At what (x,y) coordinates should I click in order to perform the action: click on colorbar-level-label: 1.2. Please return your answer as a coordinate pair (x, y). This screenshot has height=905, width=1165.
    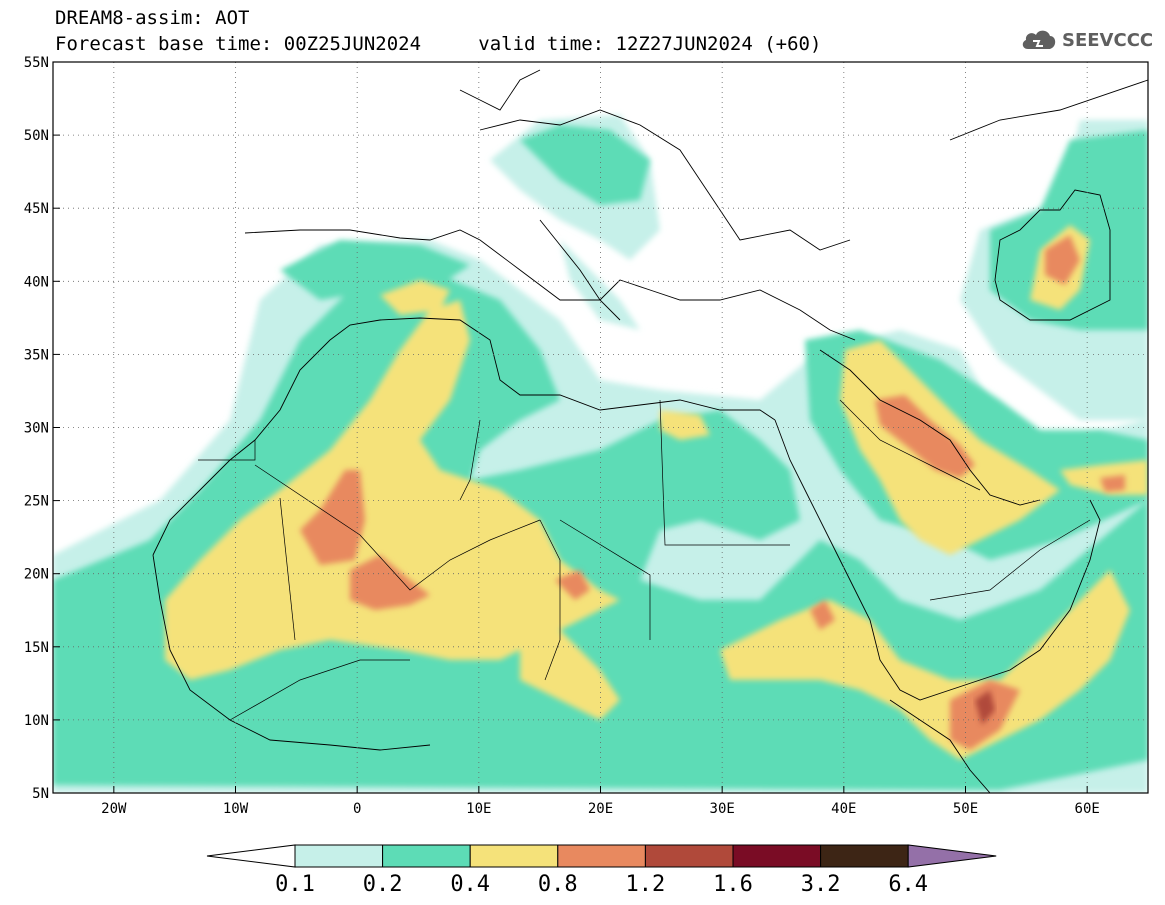
    Looking at the image, I should click on (646, 884).